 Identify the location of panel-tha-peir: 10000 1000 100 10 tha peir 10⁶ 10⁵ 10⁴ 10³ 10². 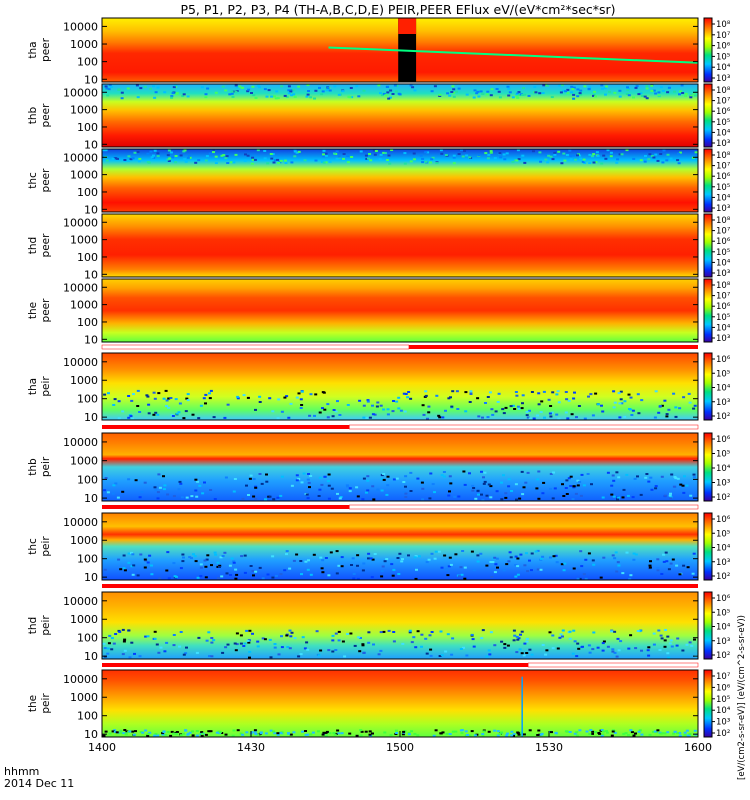
(379, 388).